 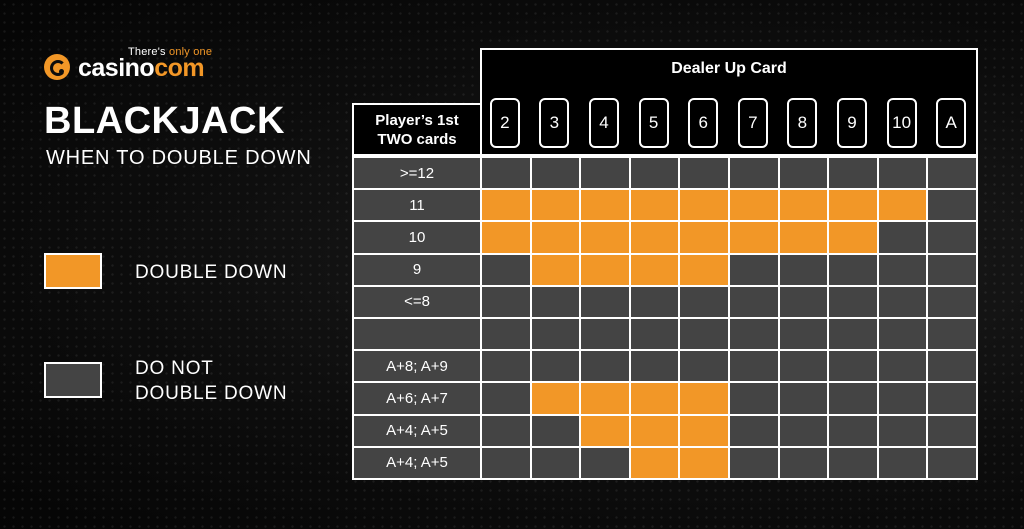 What do you see at coordinates (729, 68) in the screenshot?
I see `dealer-header-title: Dealer Up Card` at bounding box center [729, 68].